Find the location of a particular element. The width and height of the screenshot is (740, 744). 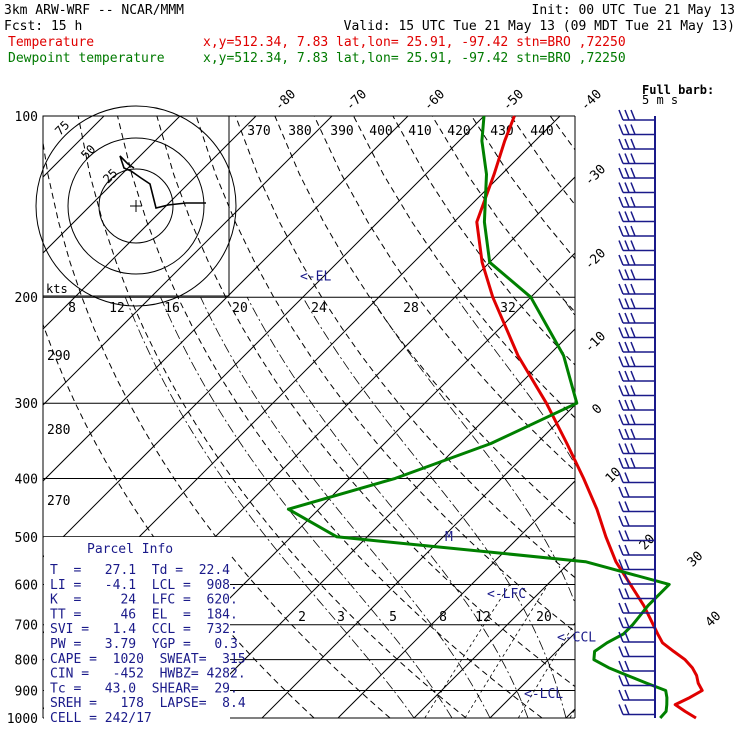

isotherm-label: 30 is located at coordinates (696, 560).